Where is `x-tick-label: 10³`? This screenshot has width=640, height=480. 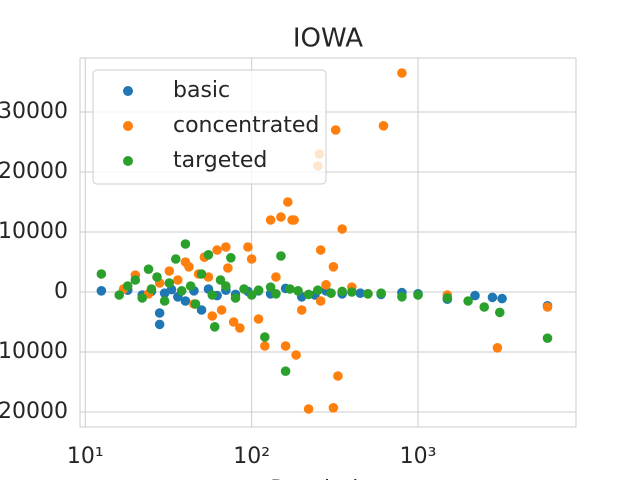 x-tick-label: 10³ is located at coordinates (418, 456).